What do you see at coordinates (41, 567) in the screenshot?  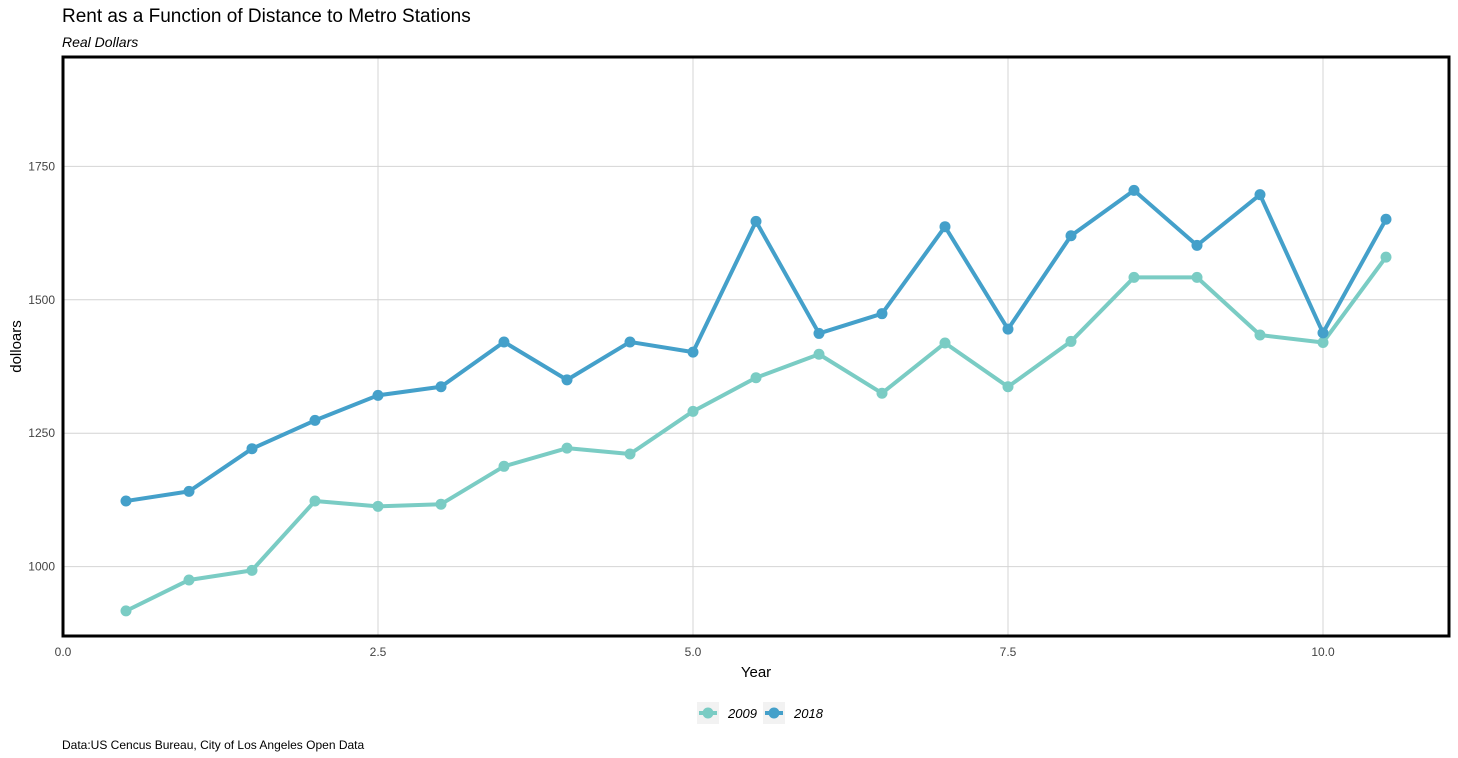 I see `y-tick-label: 1000` at bounding box center [41, 567].